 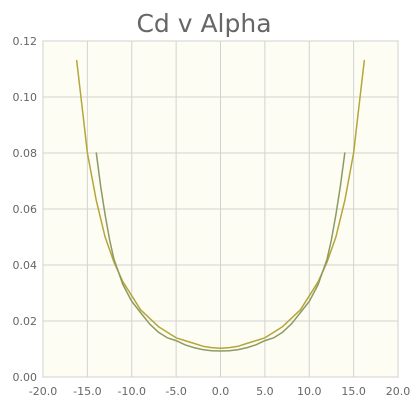 I want to click on x-tick-label: -5.0, so click(x=175, y=391).